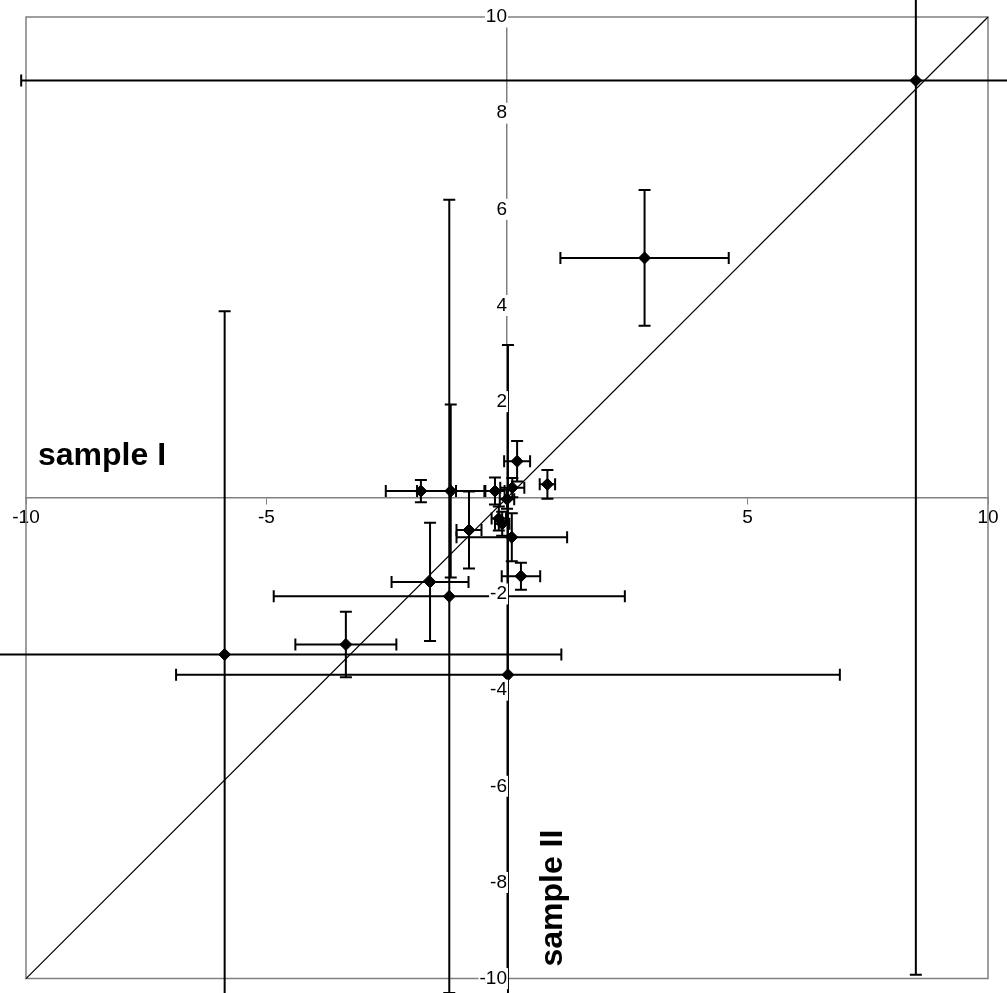 This screenshot has width=1007, height=993. What do you see at coordinates (550, 898) in the screenshot?
I see `y-axis-title: sample II` at bounding box center [550, 898].